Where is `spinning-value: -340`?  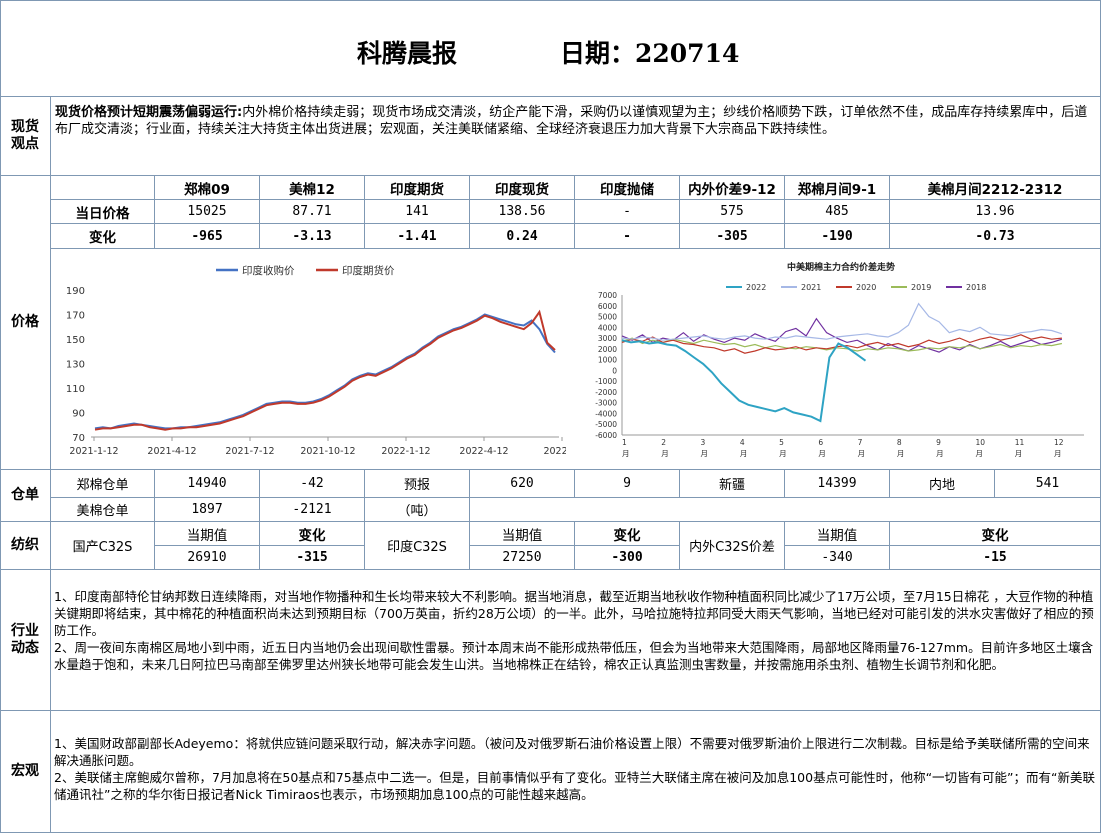
spinning-value: -340 is located at coordinates (837, 558).